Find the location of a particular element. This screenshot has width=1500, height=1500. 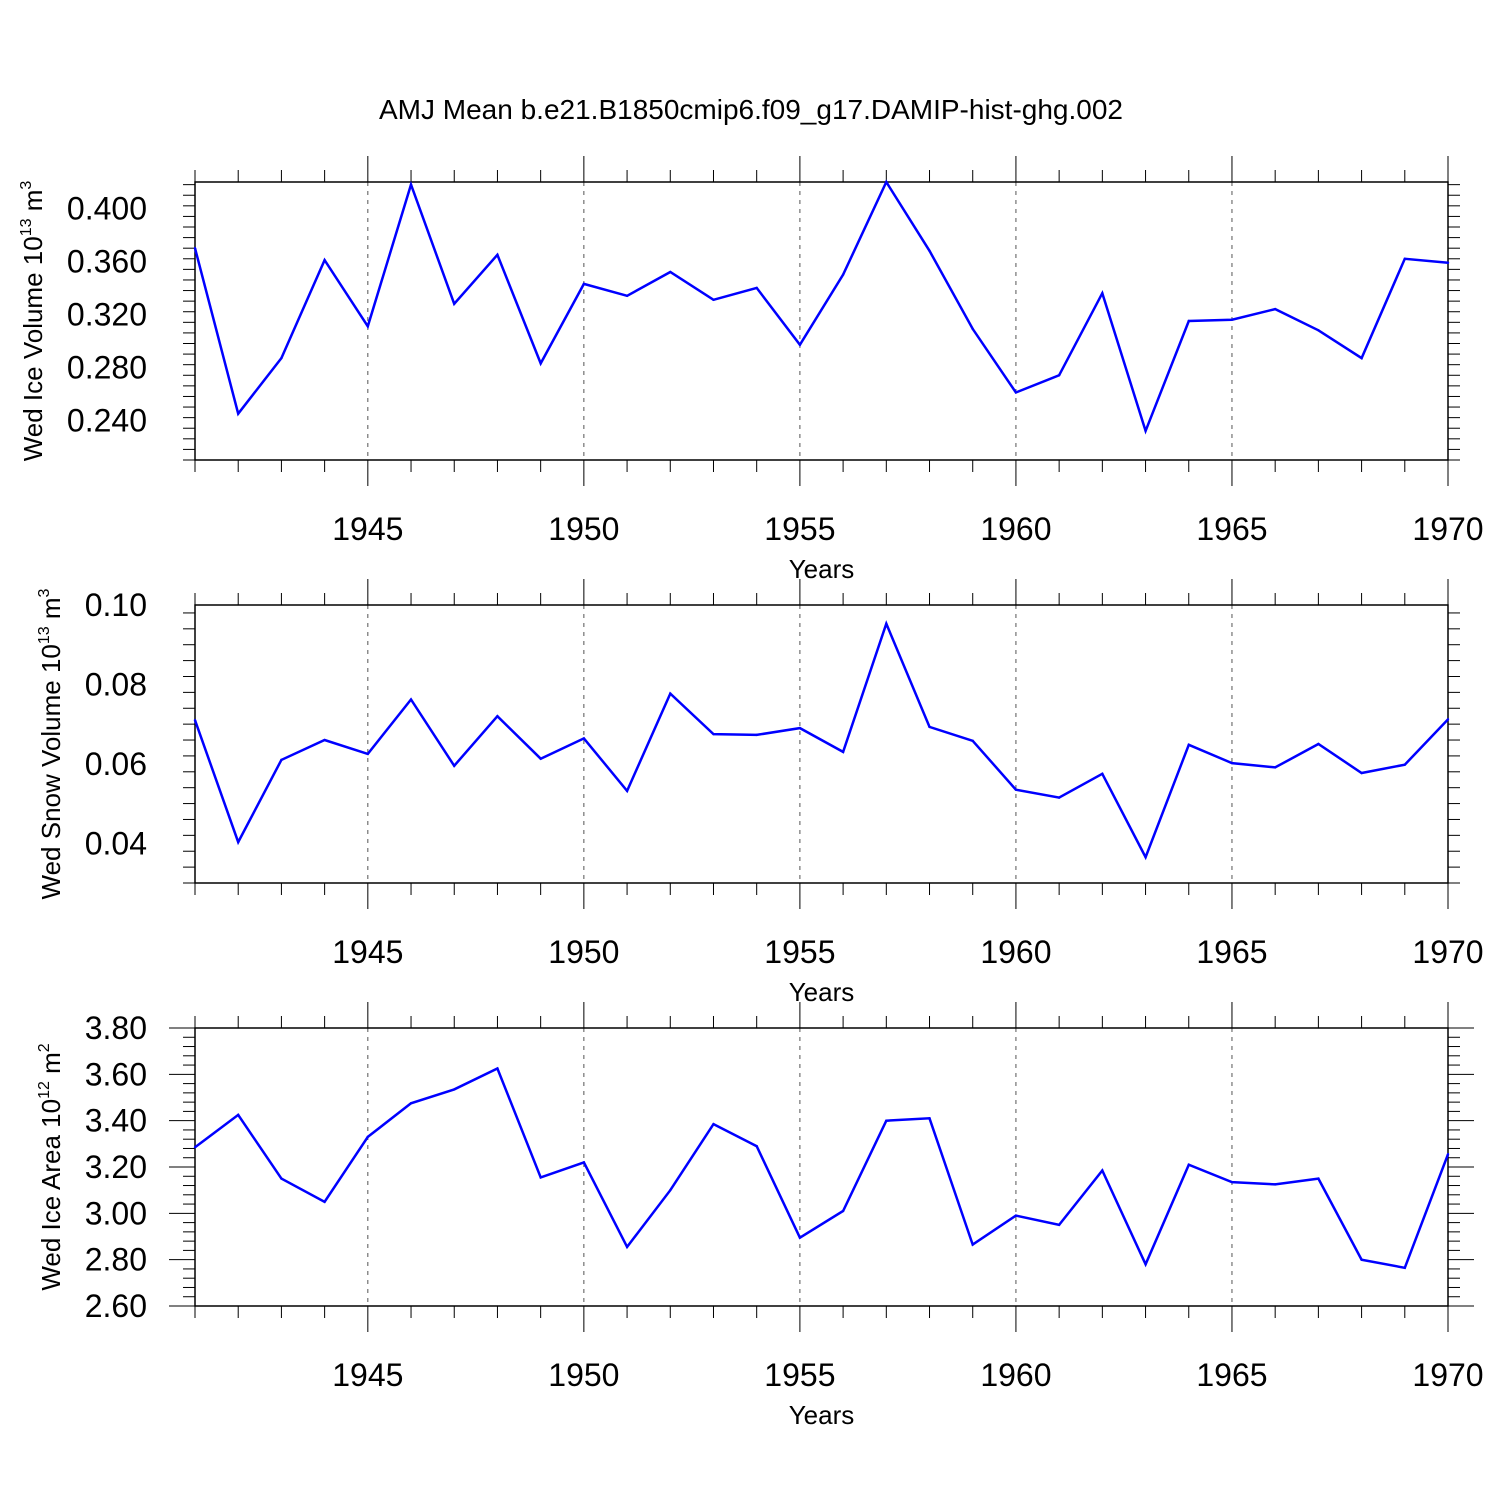

data-point-snow-volume-1961 is located at coordinates (1059, 797).